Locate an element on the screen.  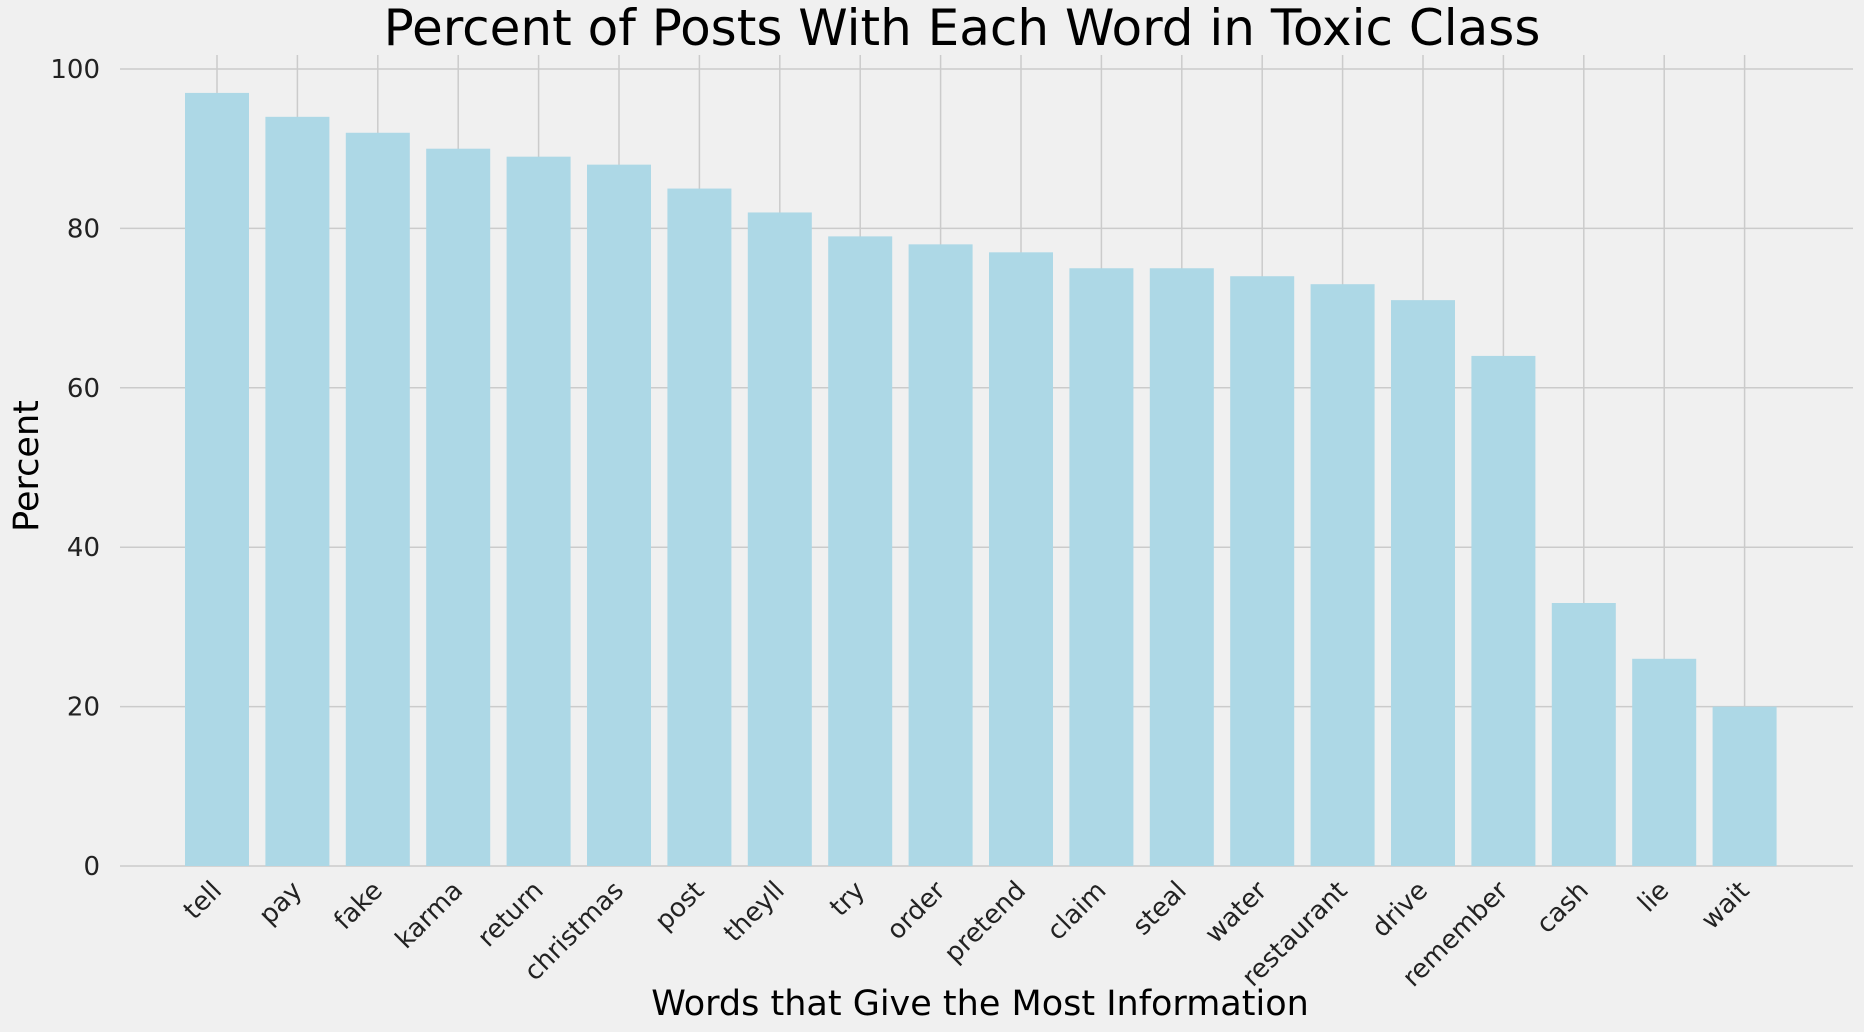
x-axis-label: Words that Give the Most Information is located at coordinates (980, 1004).